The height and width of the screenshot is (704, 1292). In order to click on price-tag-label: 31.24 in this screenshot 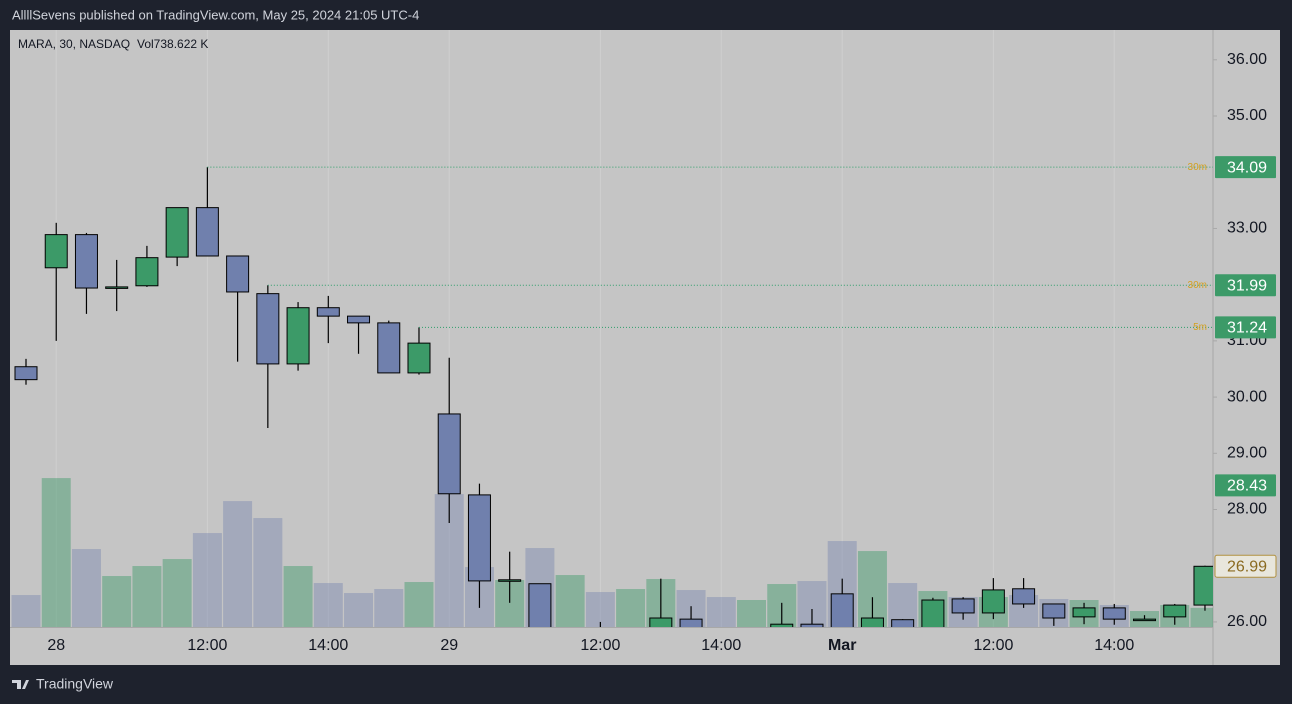, I will do `click(1247, 328)`.